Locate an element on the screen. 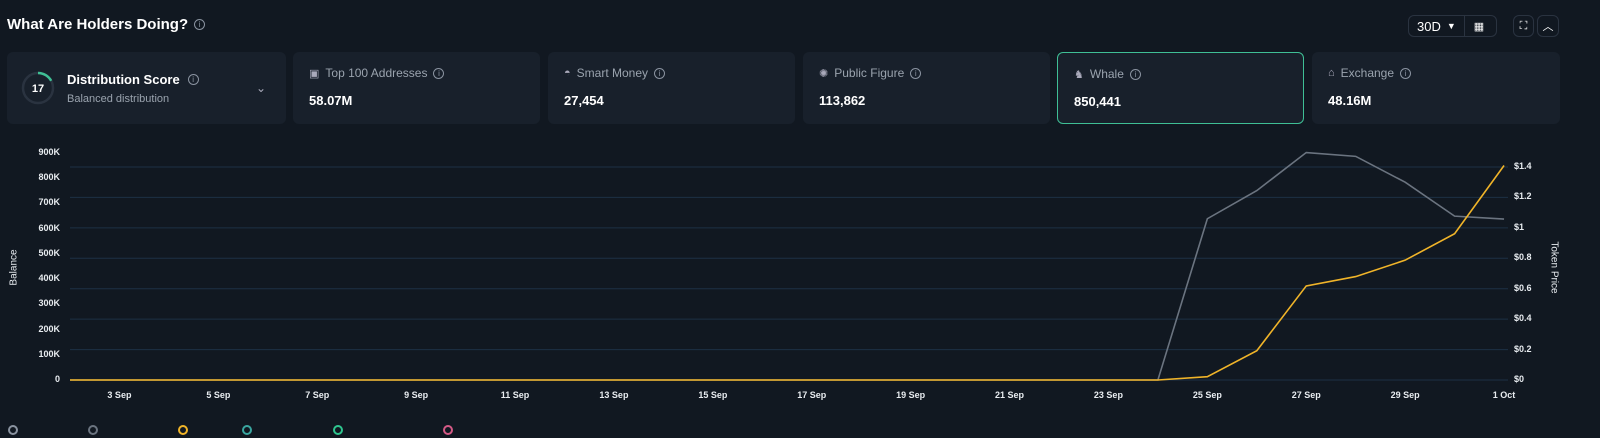 The width and height of the screenshot is (1600, 438). metric-label-text: Top 100 Addresses is located at coordinates (376, 73).